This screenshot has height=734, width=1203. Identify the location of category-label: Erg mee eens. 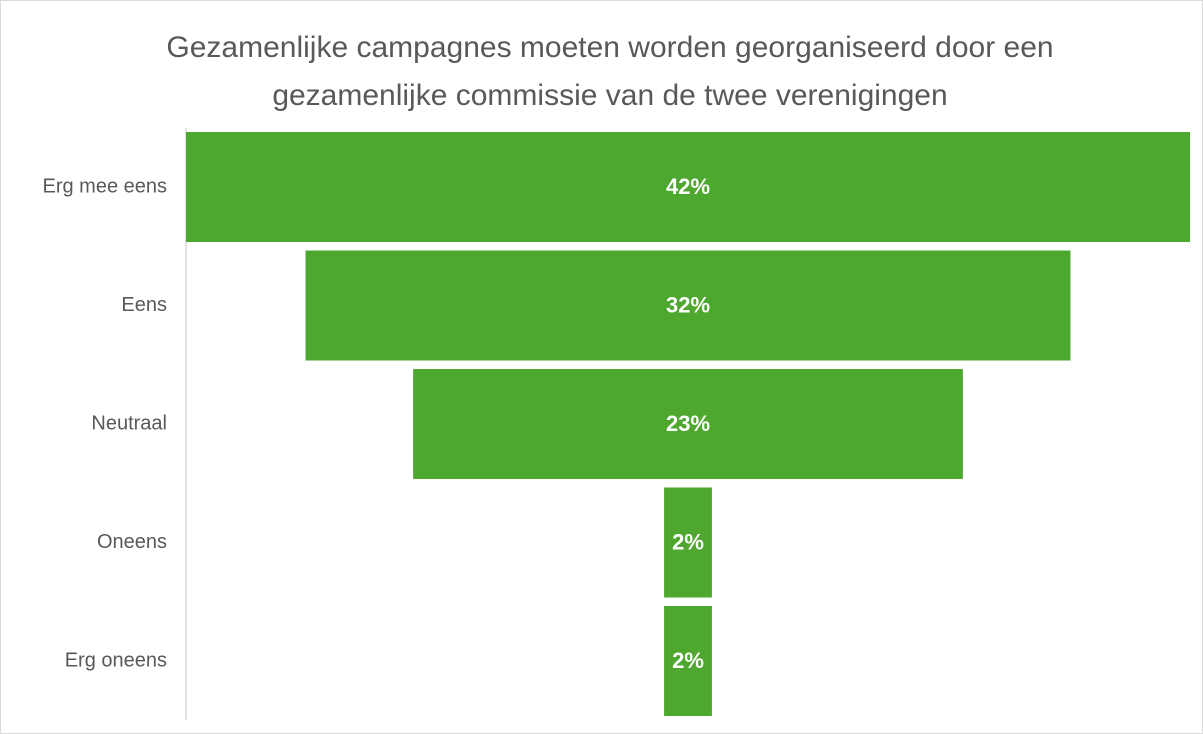
(104, 186).